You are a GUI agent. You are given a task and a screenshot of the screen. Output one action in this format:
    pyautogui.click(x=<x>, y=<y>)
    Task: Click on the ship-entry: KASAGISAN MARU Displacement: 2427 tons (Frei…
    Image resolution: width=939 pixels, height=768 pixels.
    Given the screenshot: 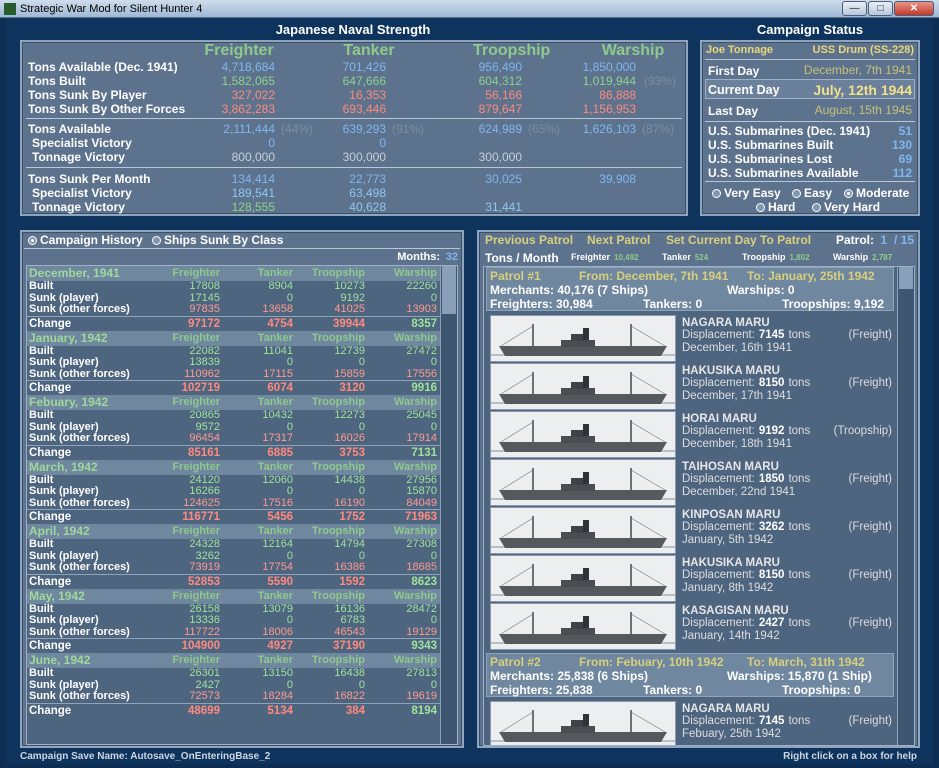 What is the action you would take?
    pyautogui.click(x=692, y=626)
    